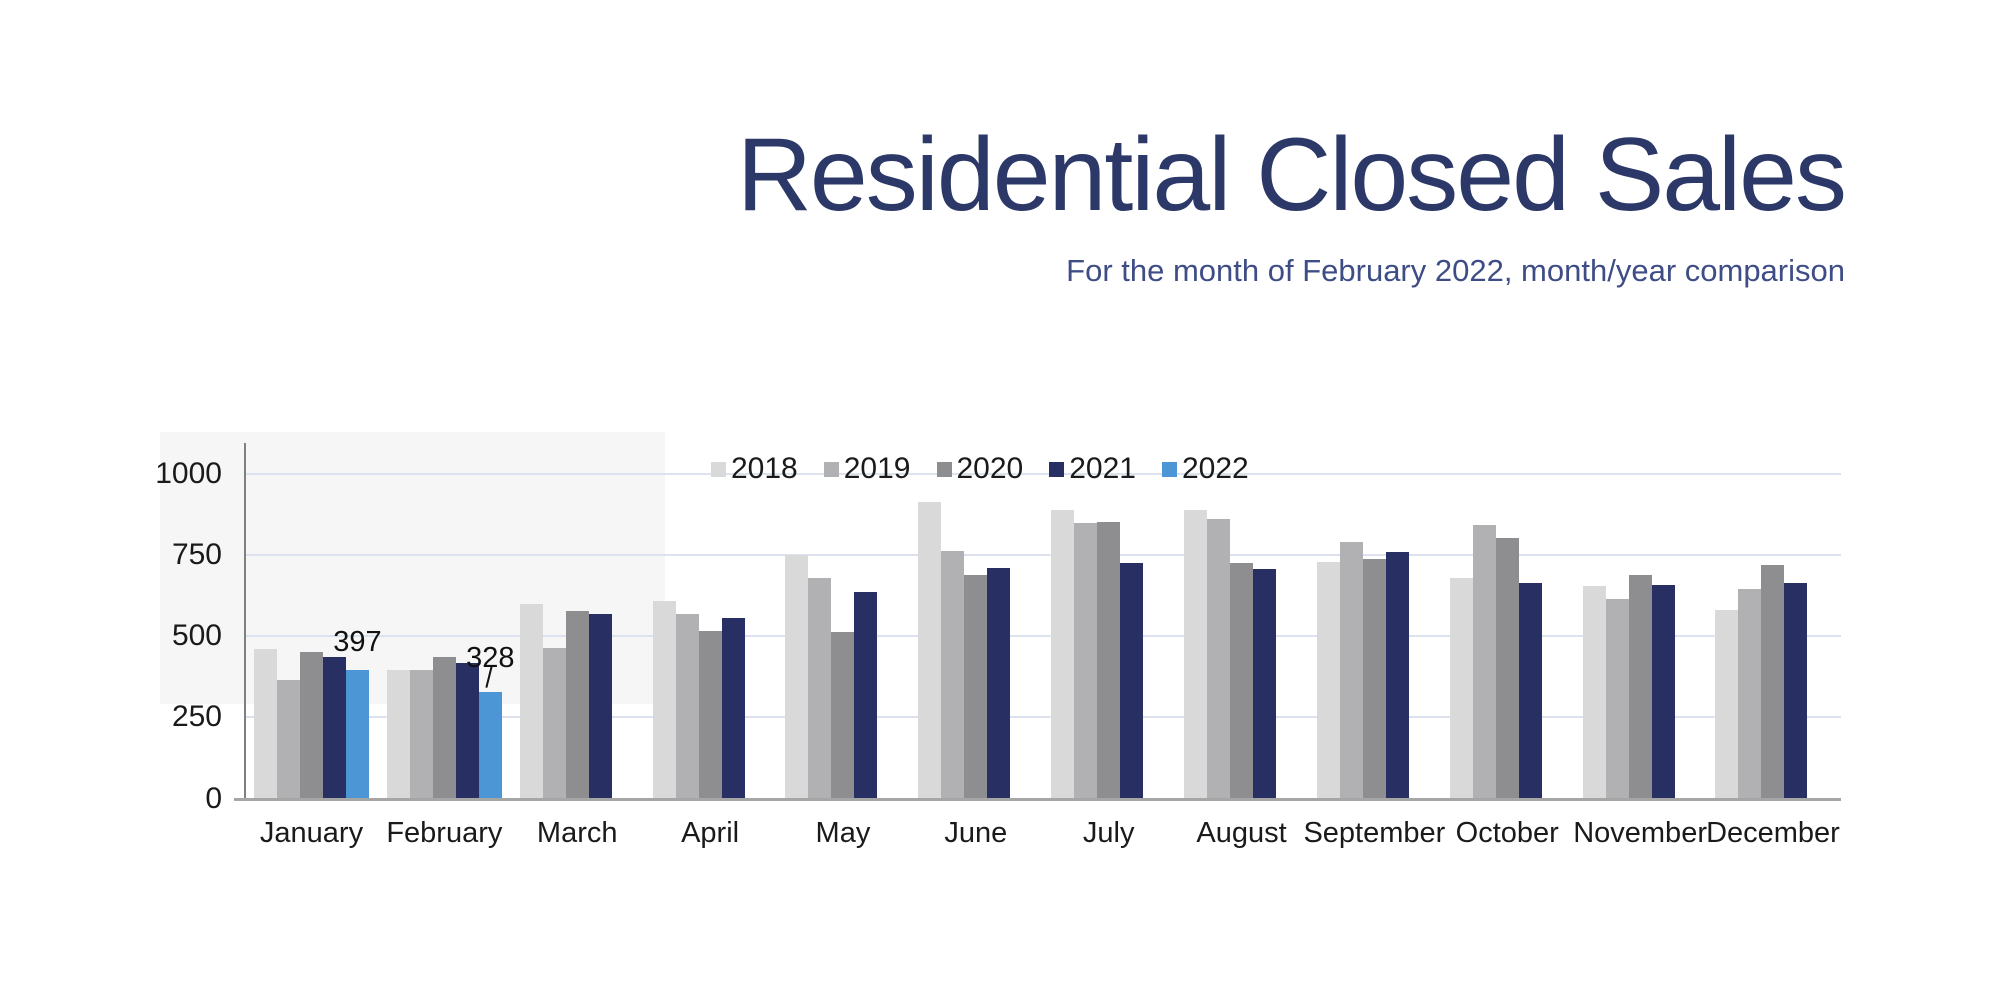 This screenshot has height=1000, width=2000. I want to click on x-label-august: August, so click(1241, 832).